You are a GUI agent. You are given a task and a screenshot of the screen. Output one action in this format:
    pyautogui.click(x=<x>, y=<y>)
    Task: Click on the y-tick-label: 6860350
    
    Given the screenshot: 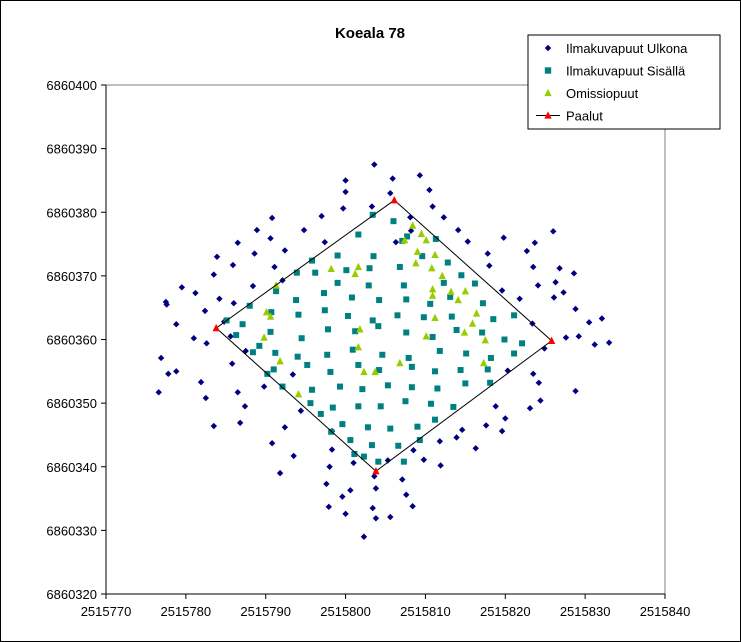 What is the action you would take?
    pyautogui.click(x=71, y=403)
    